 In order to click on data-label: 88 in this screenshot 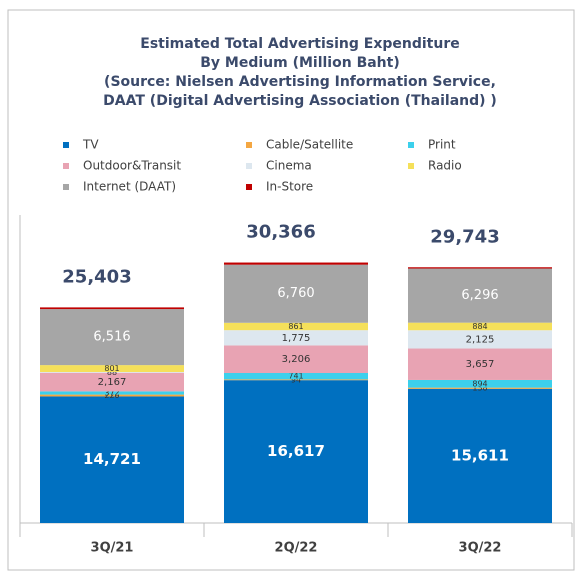, I will do `click(112, 372)`.